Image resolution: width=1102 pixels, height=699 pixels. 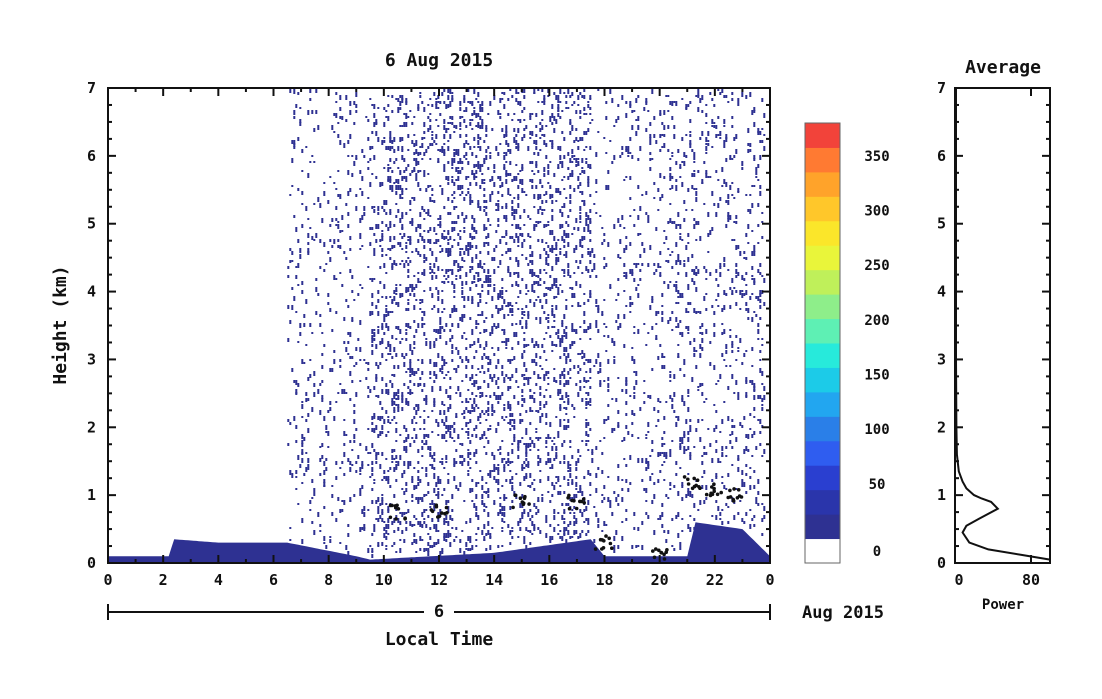 I want to click on average-title: Average, so click(x=1003, y=67).